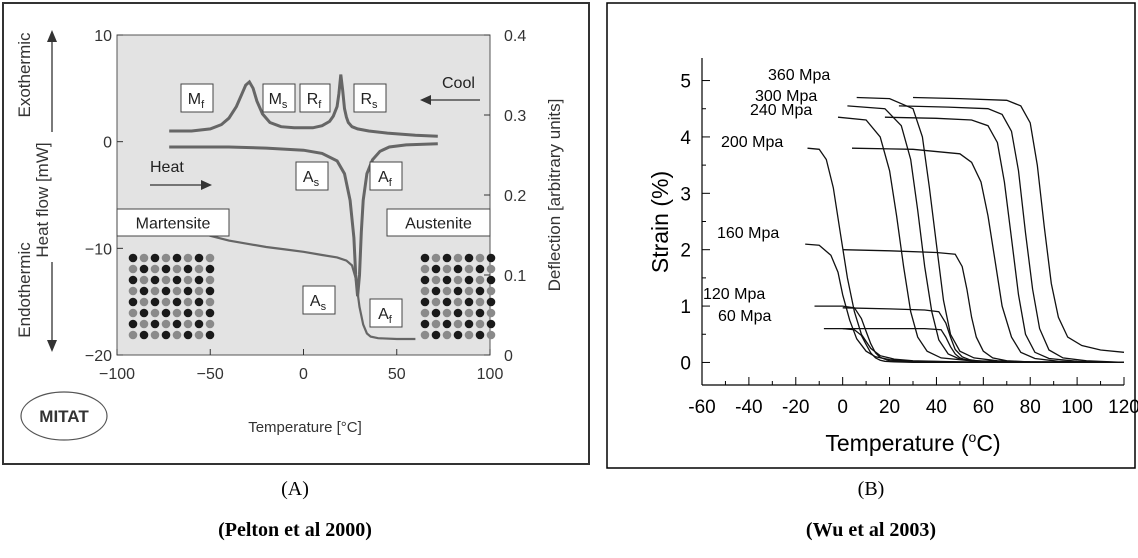 The width and height of the screenshot is (1138, 558). Describe the element at coordinates (315, 98) in the screenshot. I see `rf-label-box` at that location.